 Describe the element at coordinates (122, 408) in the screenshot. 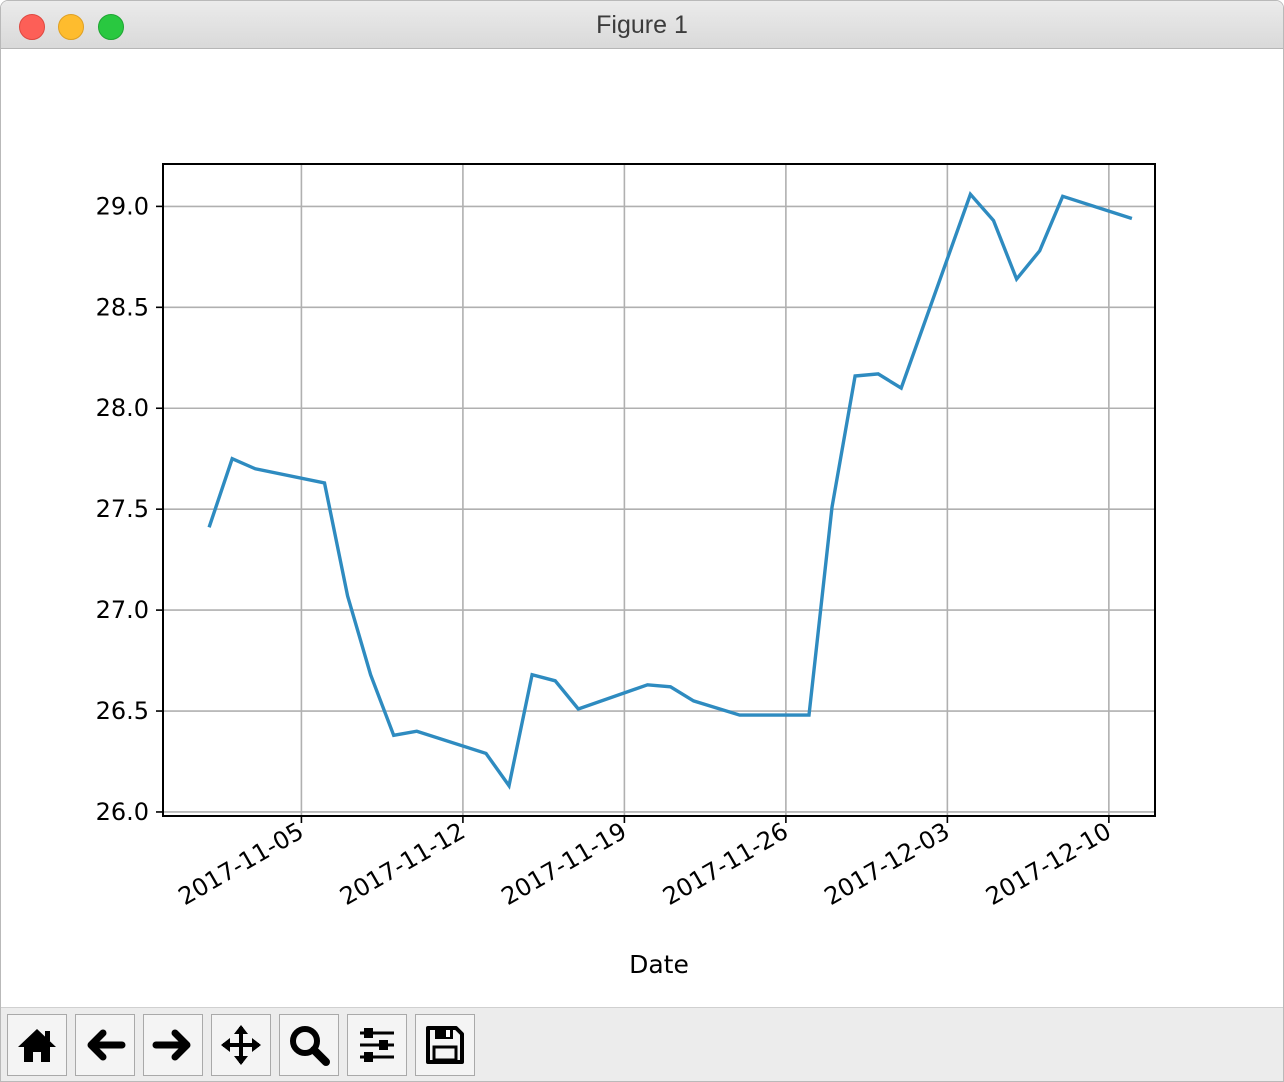

I see `y-tick-label: 28.0` at that location.